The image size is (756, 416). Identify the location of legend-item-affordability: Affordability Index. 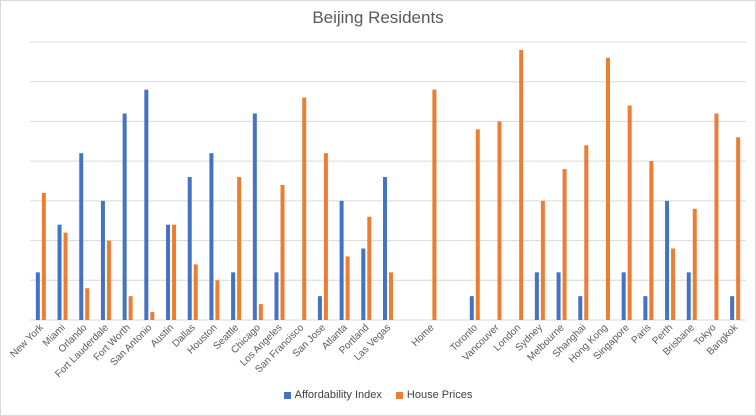
(332, 395).